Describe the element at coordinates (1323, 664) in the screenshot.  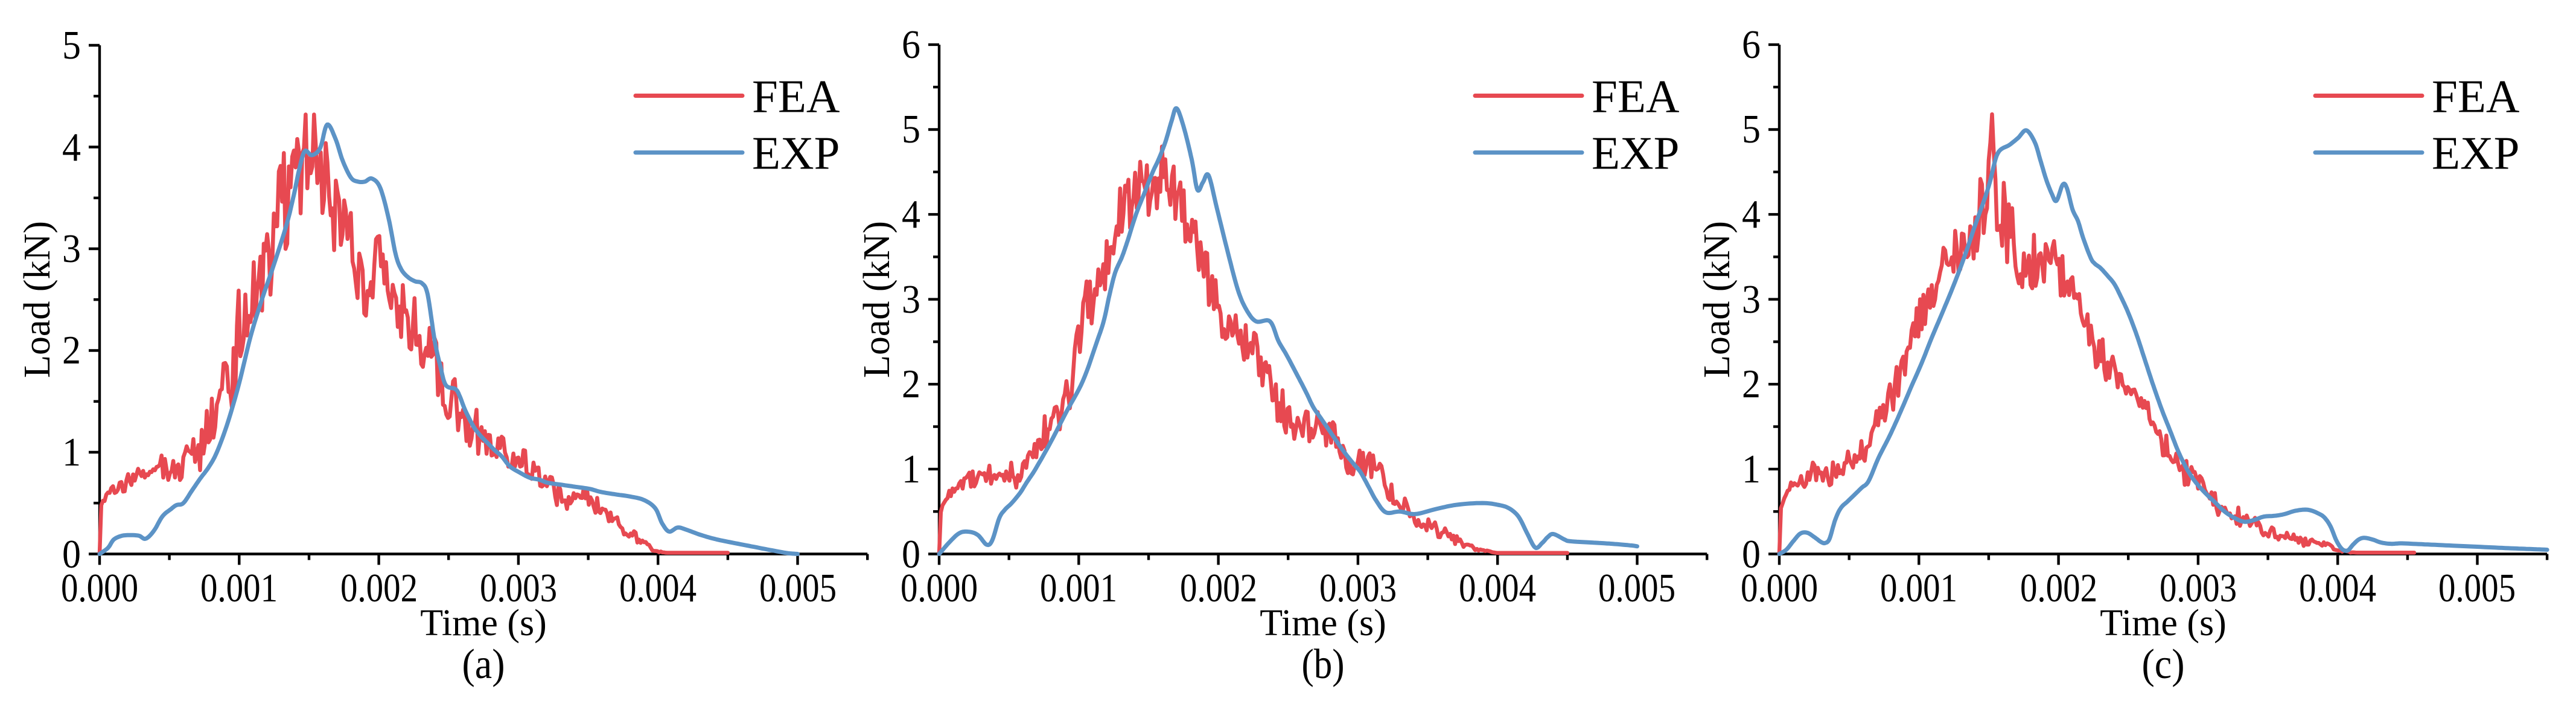
I see `svg-text: (b)` at that location.